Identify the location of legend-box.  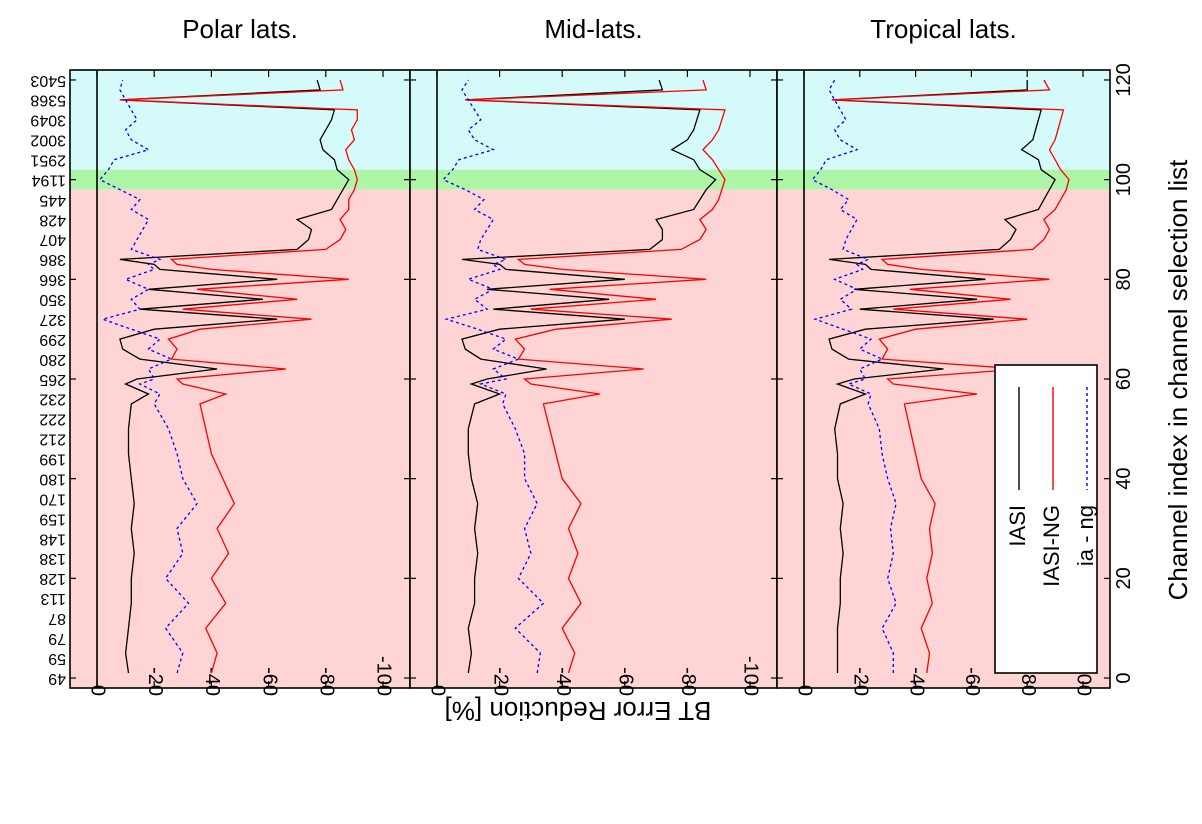
(1046, 519).